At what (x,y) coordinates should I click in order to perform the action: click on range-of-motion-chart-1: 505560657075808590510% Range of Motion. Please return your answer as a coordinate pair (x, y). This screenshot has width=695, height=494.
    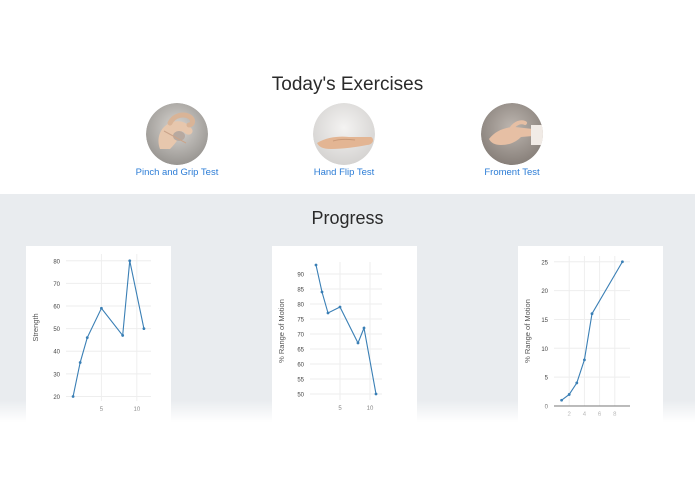
    Looking at the image, I should click on (344, 334).